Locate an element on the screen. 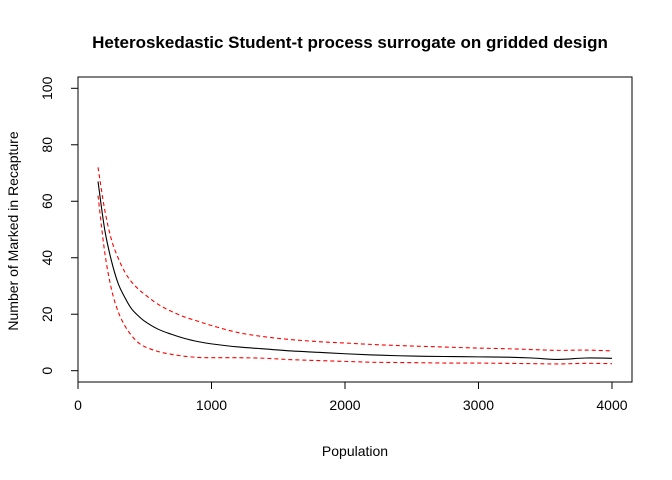  x-tick-label: 0 is located at coordinates (78, 405).